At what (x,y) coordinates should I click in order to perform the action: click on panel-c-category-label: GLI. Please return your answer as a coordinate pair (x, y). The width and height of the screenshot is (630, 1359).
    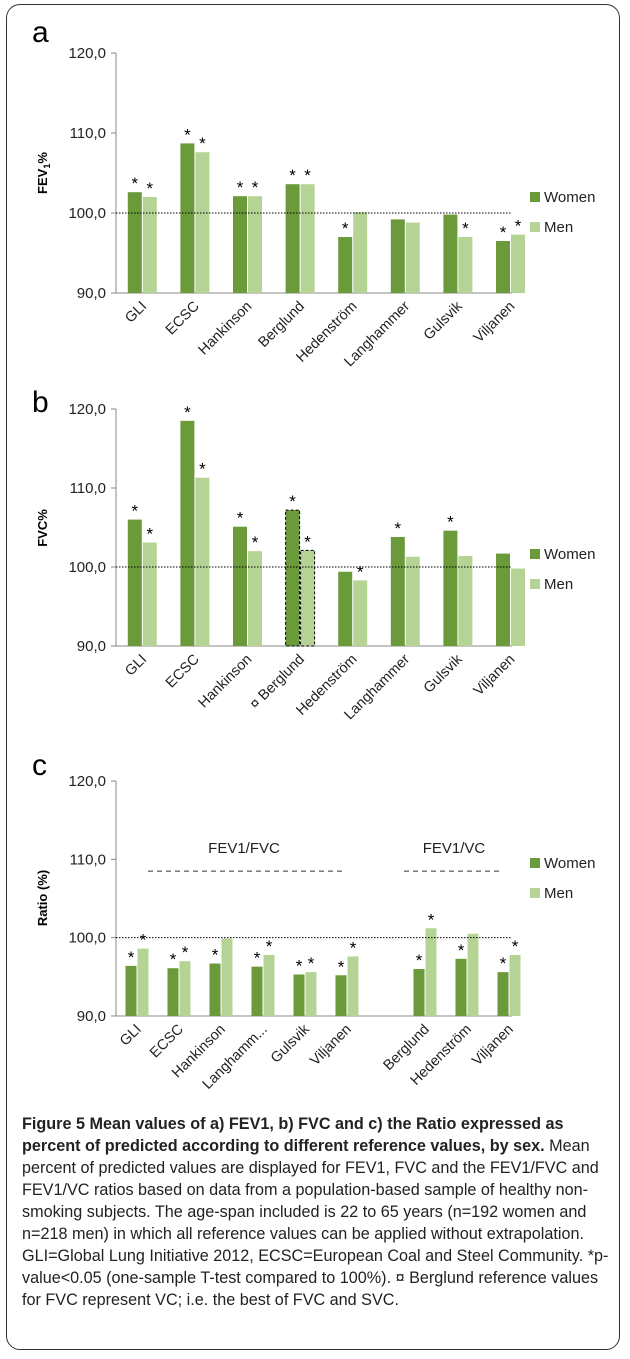
    Looking at the image, I should click on (131, 1036).